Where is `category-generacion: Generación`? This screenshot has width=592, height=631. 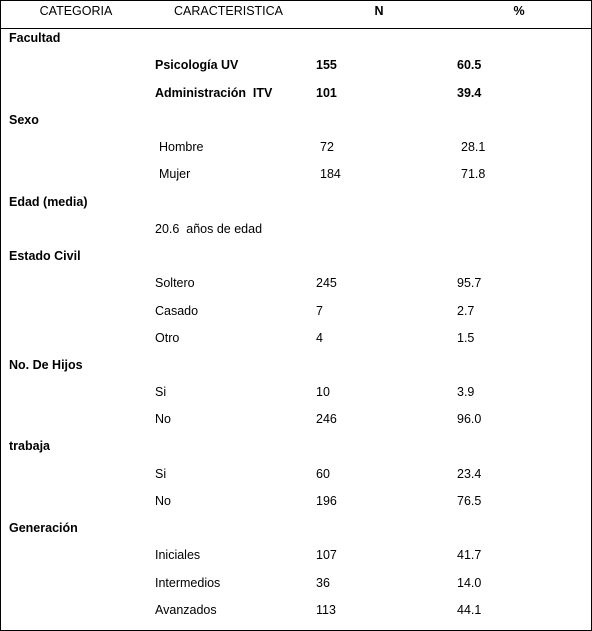 category-generacion: Generación is located at coordinates (43, 528).